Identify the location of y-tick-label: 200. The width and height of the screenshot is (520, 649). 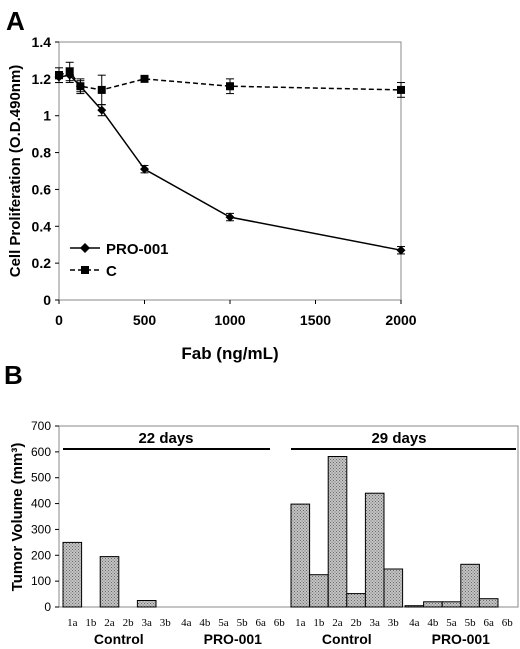
(41, 555).